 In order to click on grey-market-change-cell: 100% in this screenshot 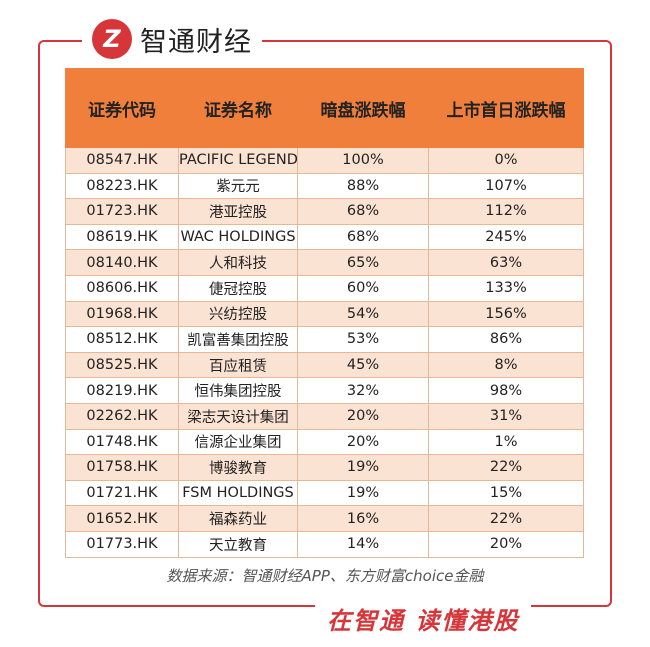, I will do `click(363, 160)`.